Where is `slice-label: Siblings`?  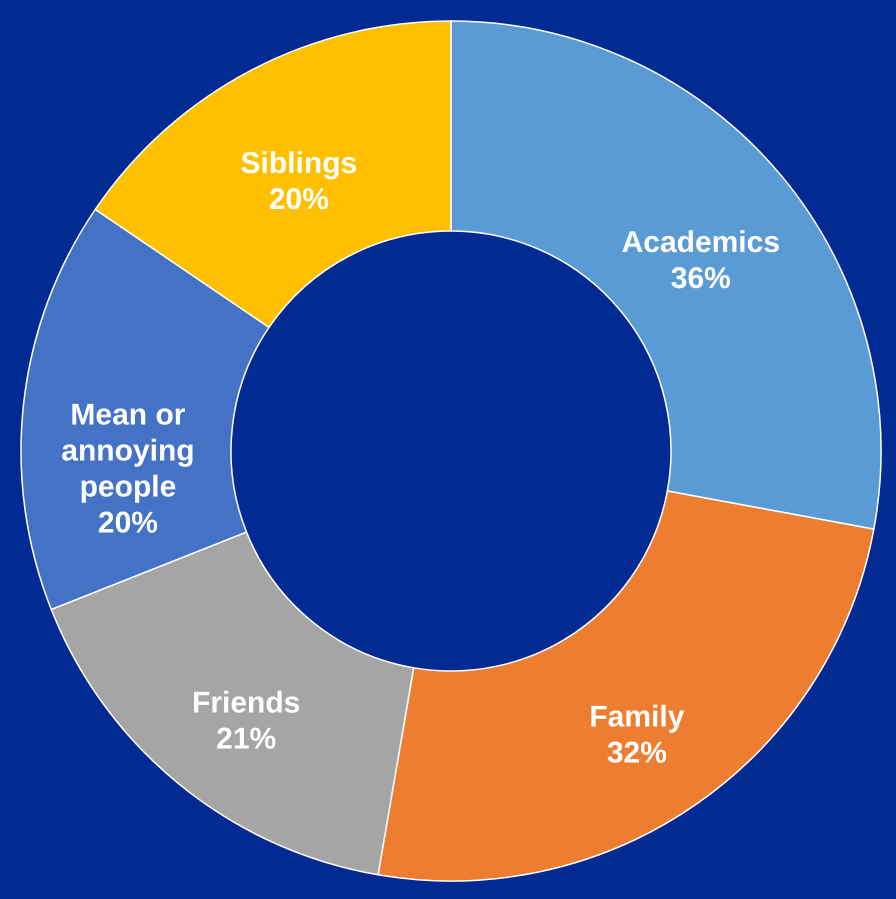
slice-label: Siblings is located at coordinates (299, 163).